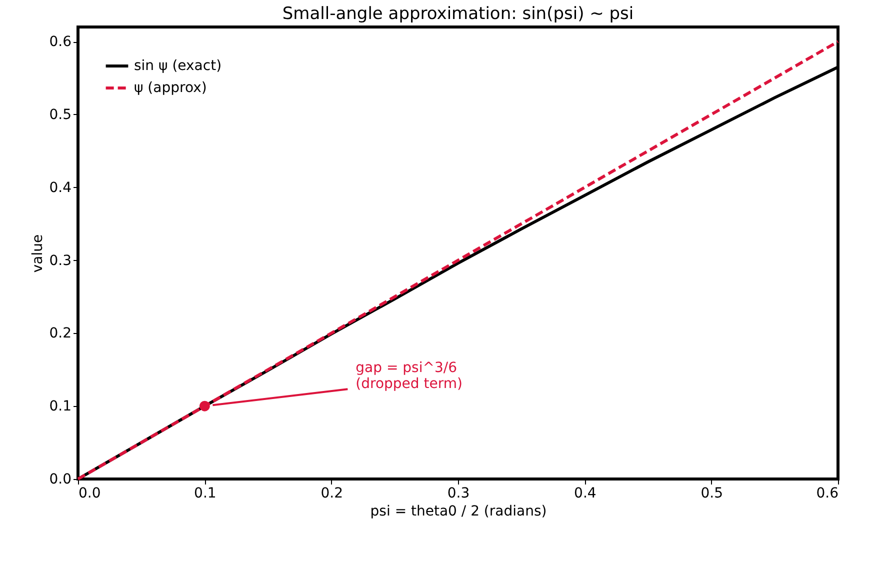 Image resolution: width=879 pixels, height=573 pixels. I want to click on x-tick-label: 0.6, so click(827, 494).